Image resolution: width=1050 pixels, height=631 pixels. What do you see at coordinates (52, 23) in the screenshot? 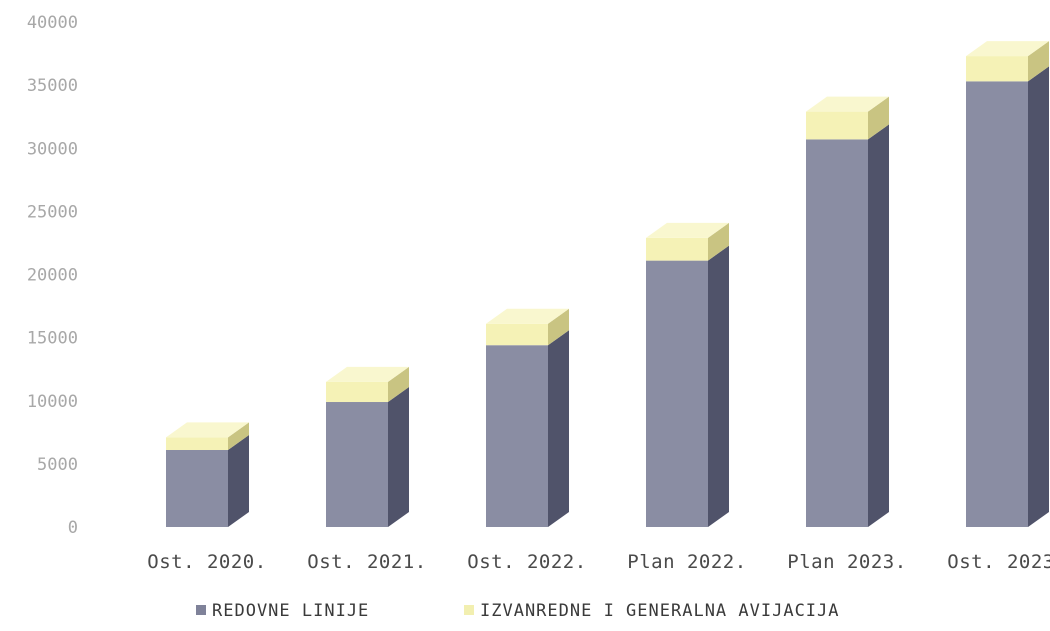
I see `y-tick-label: 40000` at bounding box center [52, 23].